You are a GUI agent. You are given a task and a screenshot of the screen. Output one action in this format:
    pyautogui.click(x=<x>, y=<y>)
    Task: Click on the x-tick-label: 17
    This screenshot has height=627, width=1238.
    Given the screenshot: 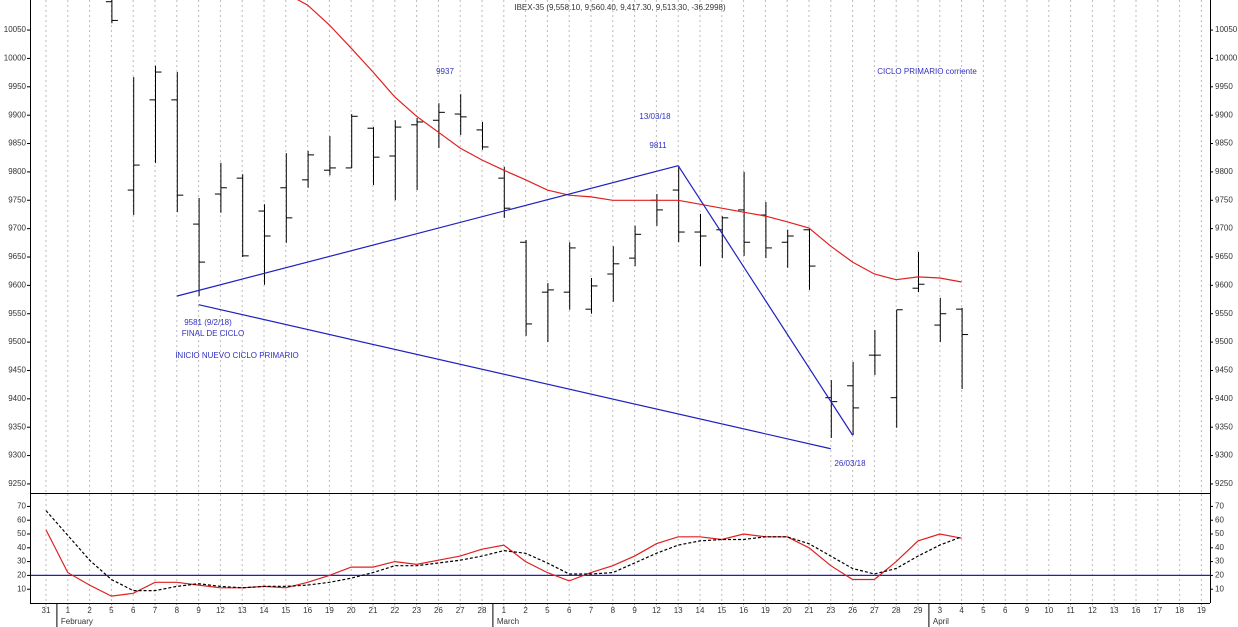 What is the action you would take?
    pyautogui.click(x=1157, y=610)
    